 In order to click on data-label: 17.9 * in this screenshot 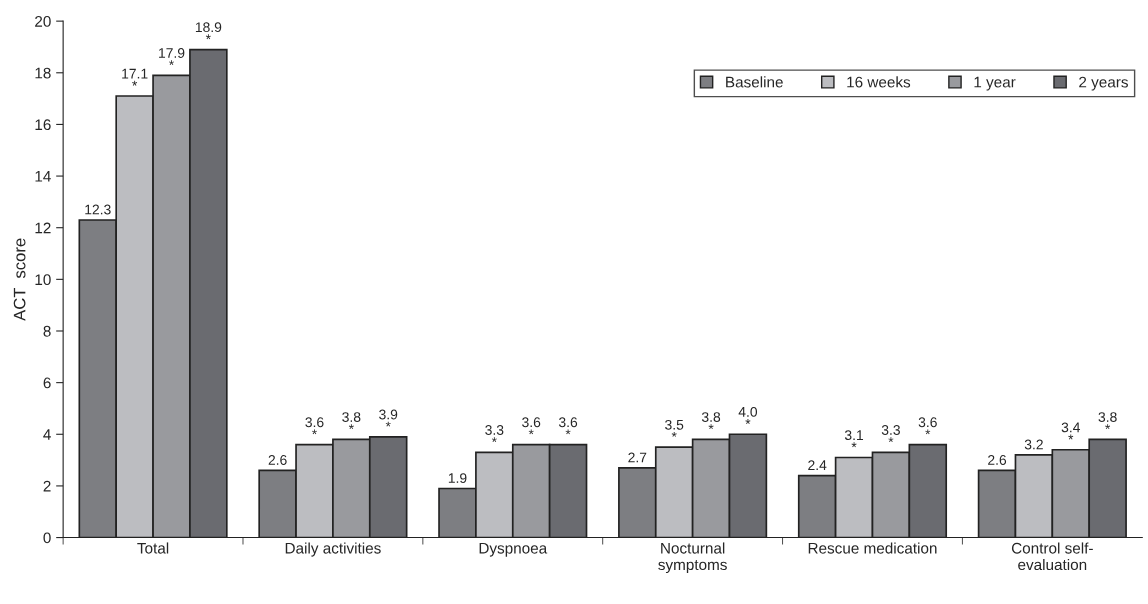, I will do `click(172, 57)`.